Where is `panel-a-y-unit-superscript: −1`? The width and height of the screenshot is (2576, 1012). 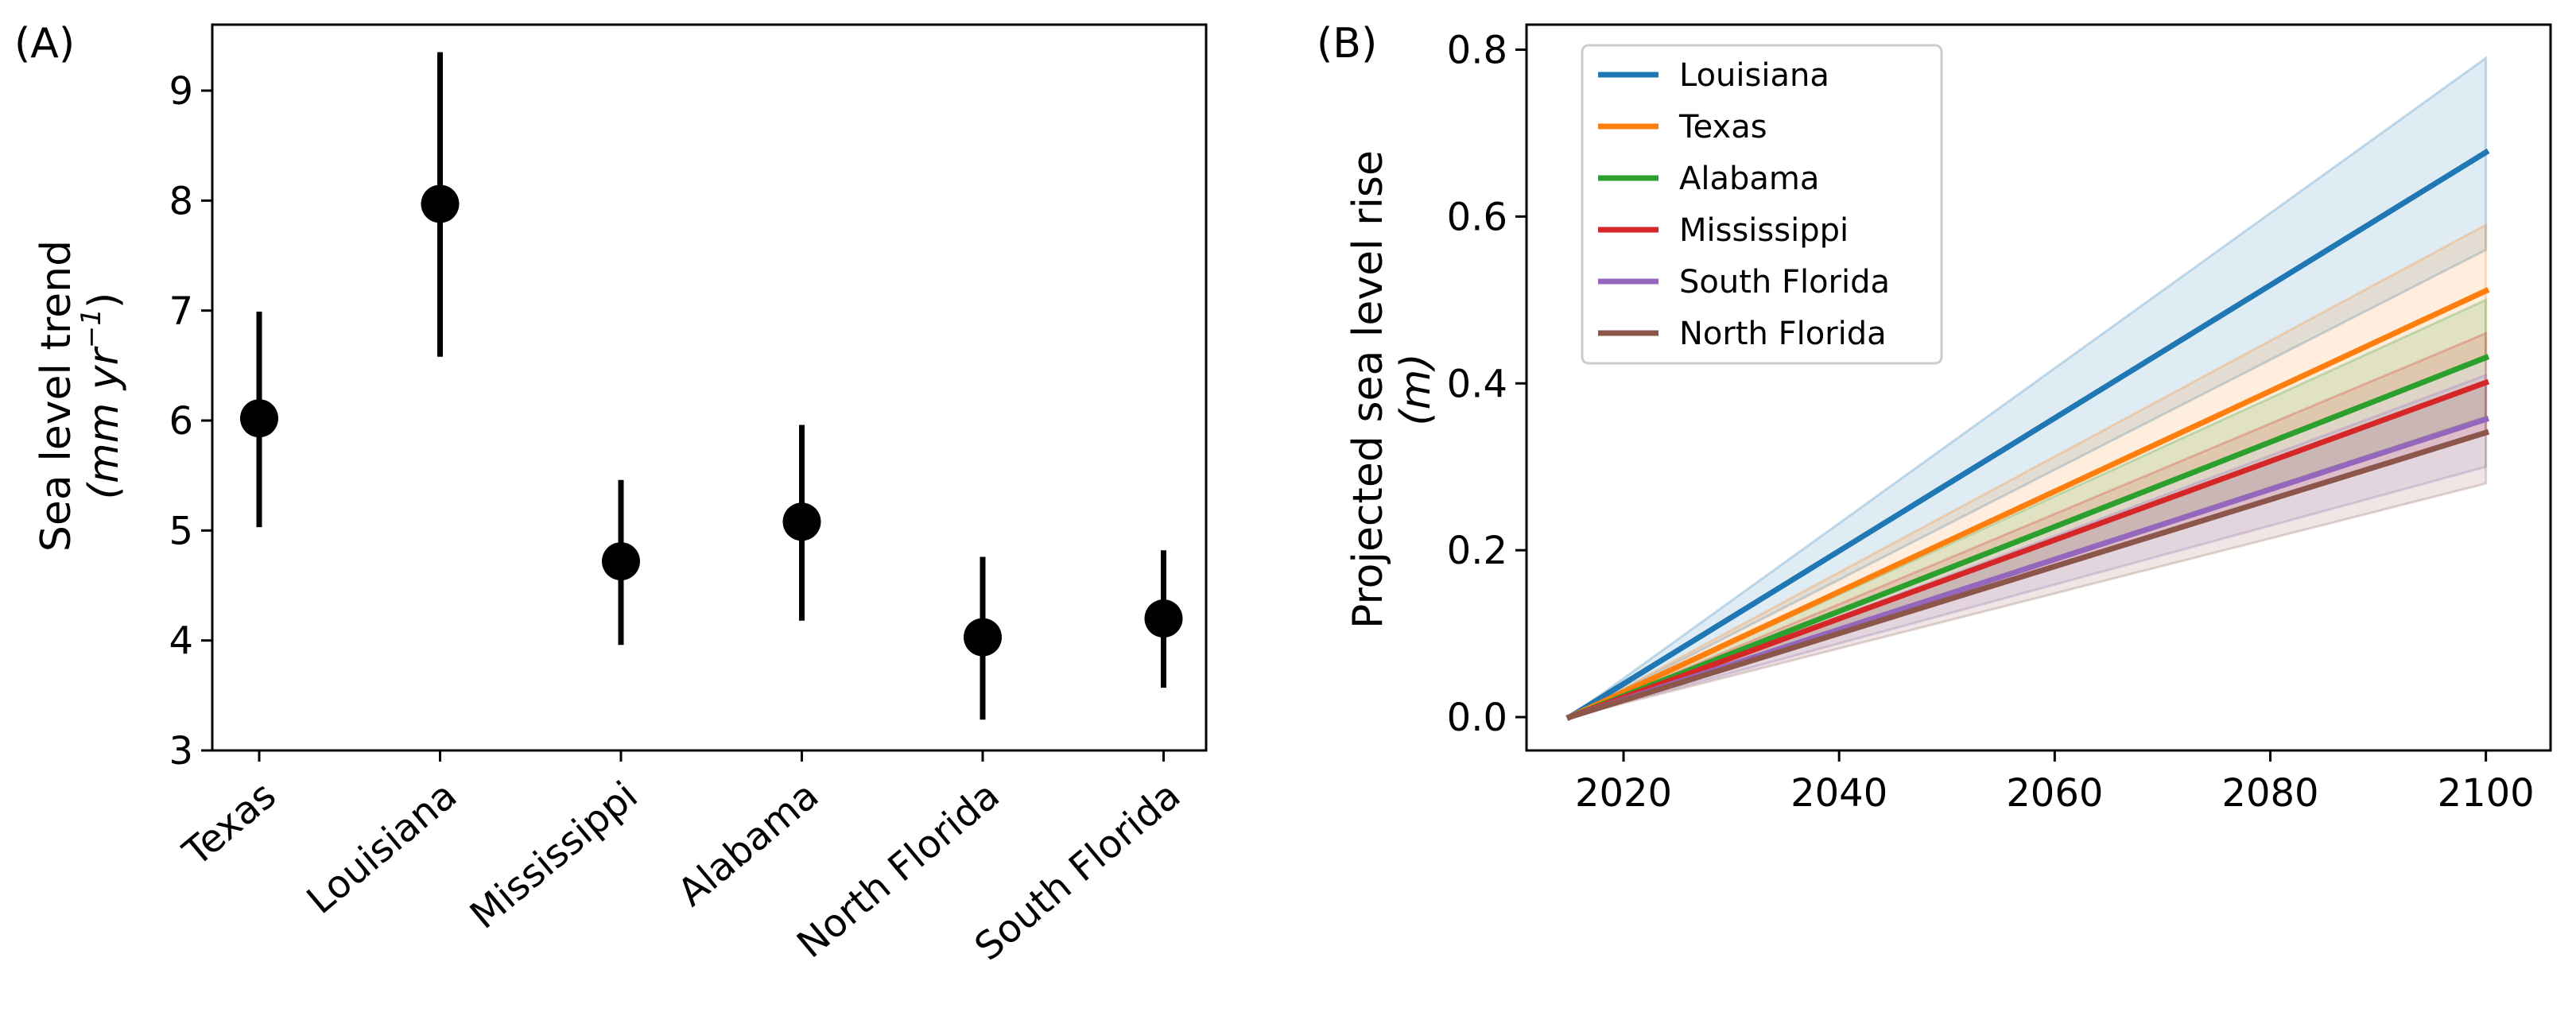 panel-a-y-unit-superscript: −1 is located at coordinates (91, 328).